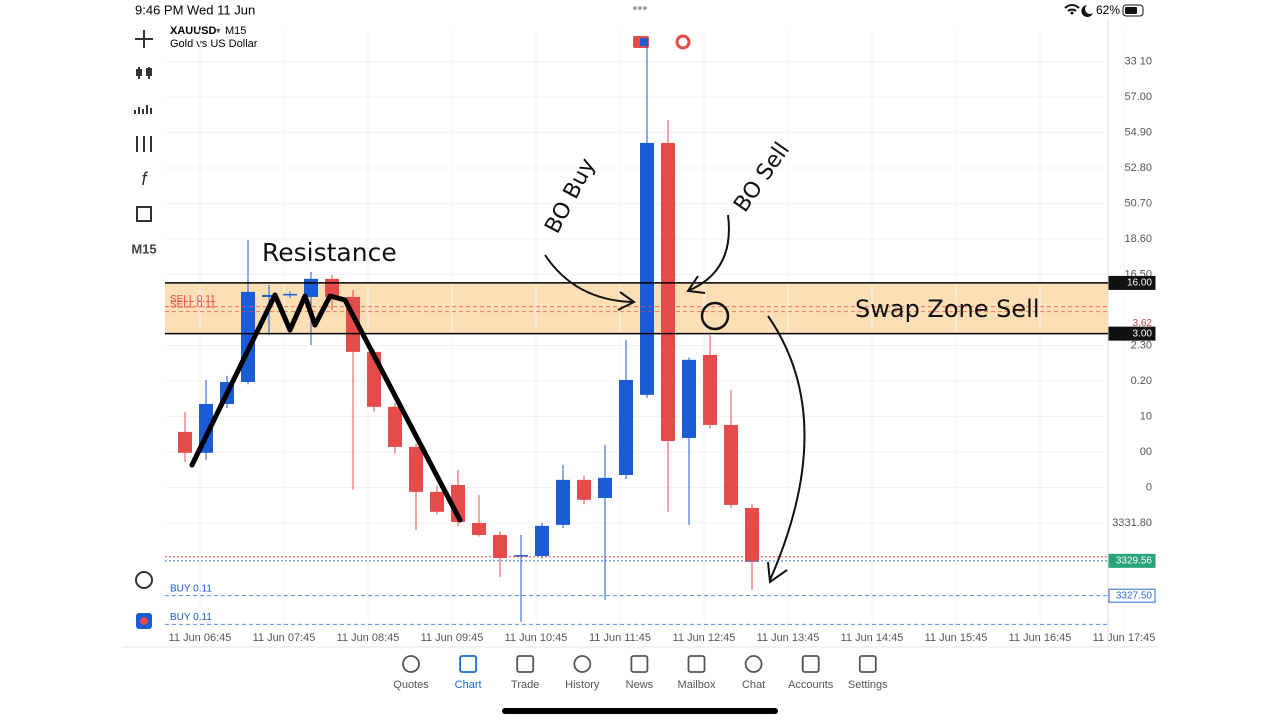 The height and width of the screenshot is (725, 1280). Describe the element at coordinates (144, 179) in the screenshot. I see `function-tool: f` at that location.